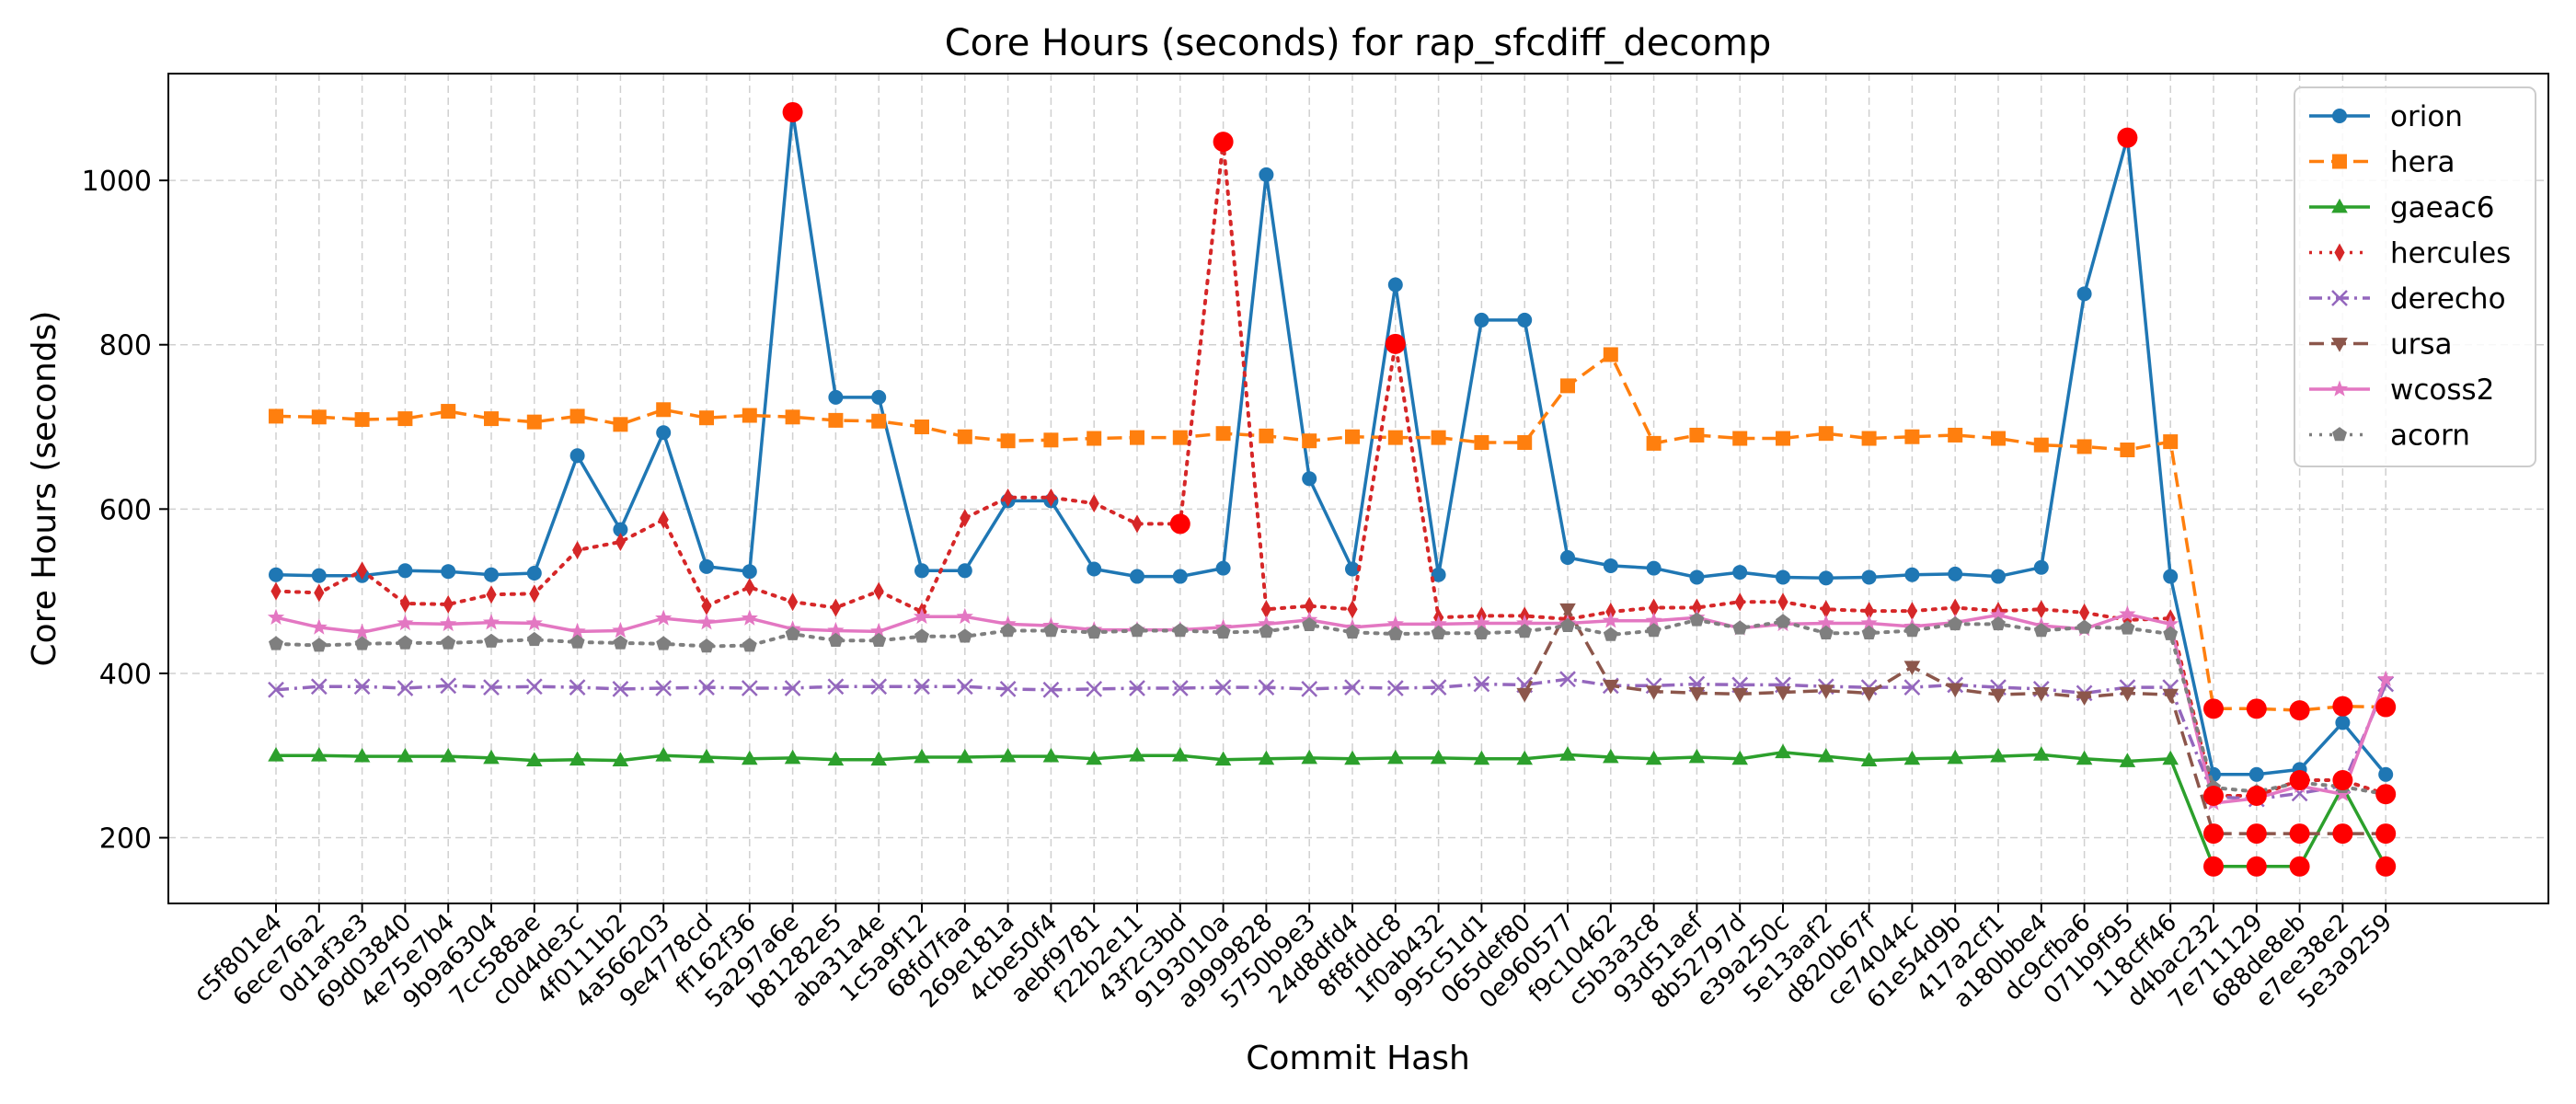  What do you see at coordinates (2421, 345) in the screenshot?
I see `legend-label: ursa` at bounding box center [2421, 345].